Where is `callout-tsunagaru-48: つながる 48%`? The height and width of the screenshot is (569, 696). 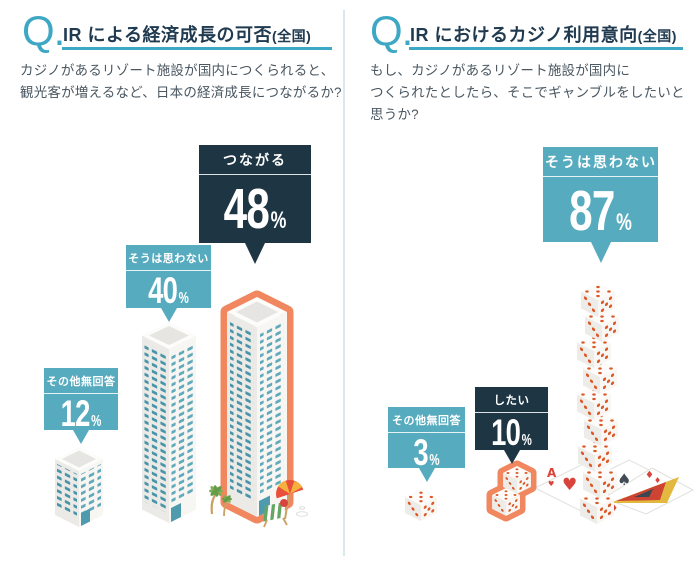
callout-tsunagaru-48: つながる 48% is located at coordinates (255, 204).